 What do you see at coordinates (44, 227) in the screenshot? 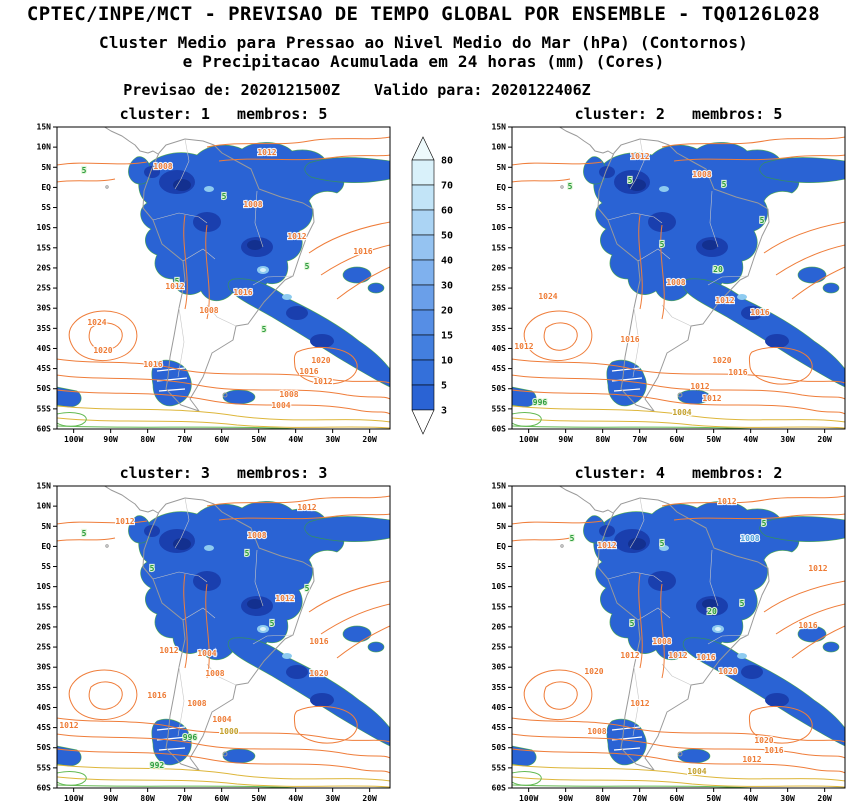
I see `lat-label: 10S` at bounding box center [44, 227].